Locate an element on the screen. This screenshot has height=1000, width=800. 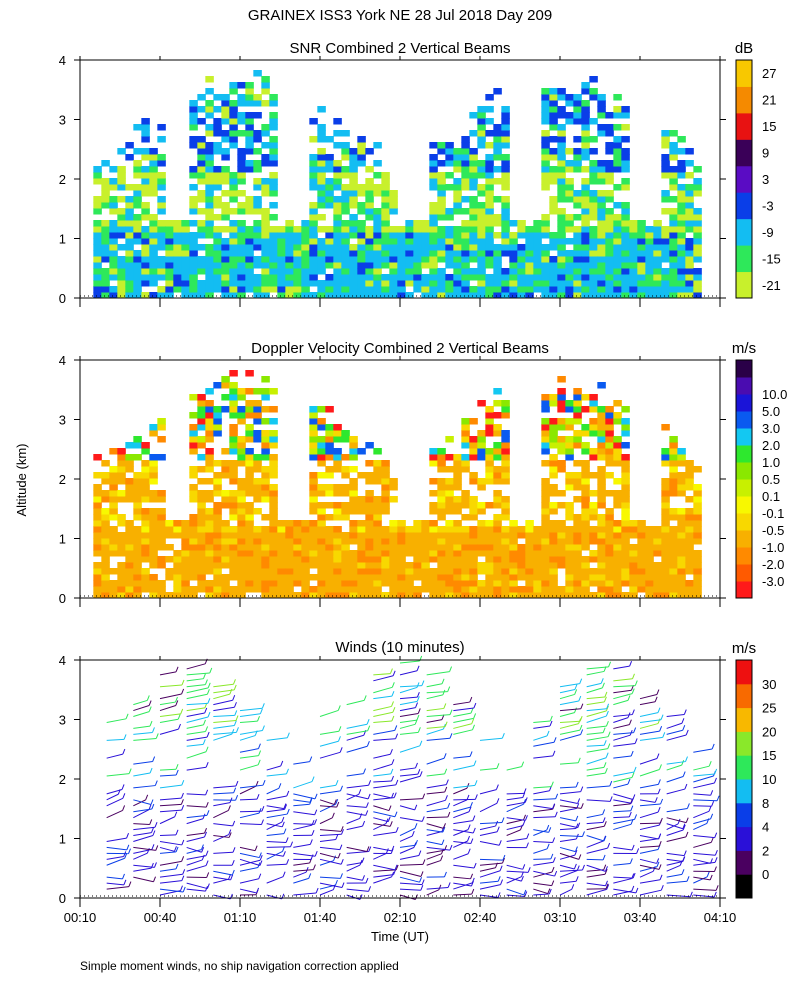
y-tick-label: 2 is located at coordinates (62, 179).